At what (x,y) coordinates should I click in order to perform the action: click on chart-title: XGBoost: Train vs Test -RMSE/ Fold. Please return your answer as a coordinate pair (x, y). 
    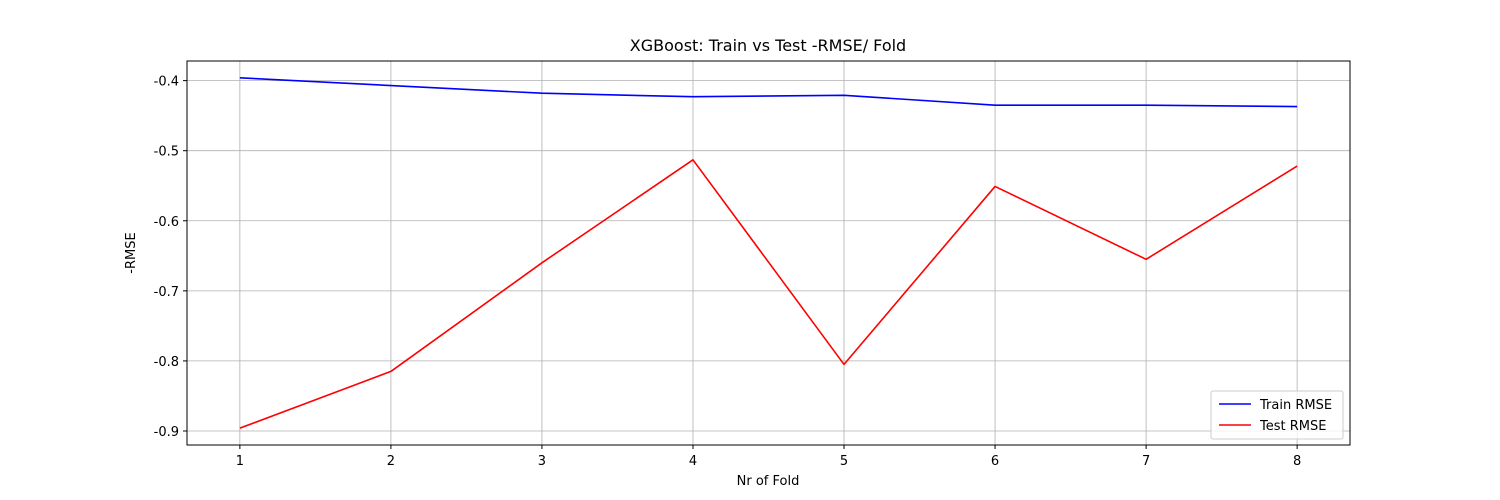
    Looking at the image, I should click on (768, 45).